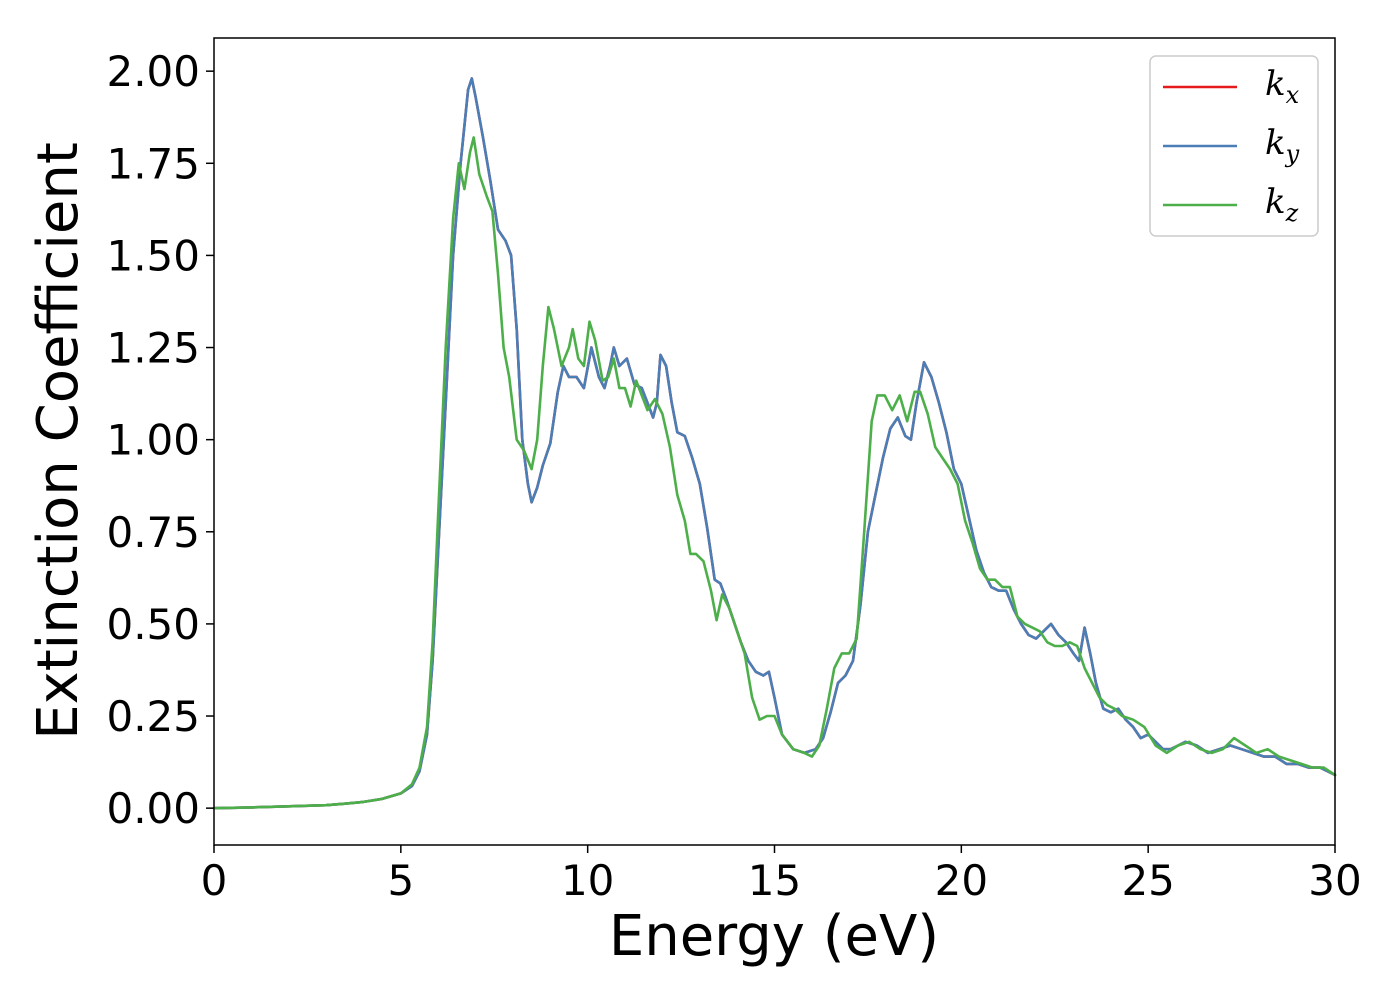 The height and width of the screenshot is (1000, 1400). Describe the element at coordinates (153, 255) in the screenshot. I see `y-tick-label: 1.50` at that location.